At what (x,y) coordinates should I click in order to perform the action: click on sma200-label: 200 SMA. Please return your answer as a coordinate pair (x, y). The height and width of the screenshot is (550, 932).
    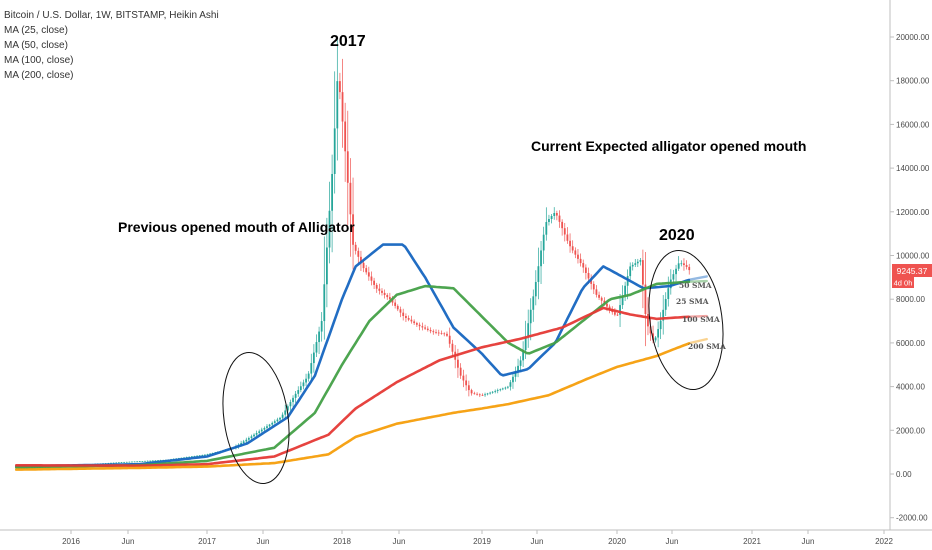
    Looking at the image, I should click on (707, 346).